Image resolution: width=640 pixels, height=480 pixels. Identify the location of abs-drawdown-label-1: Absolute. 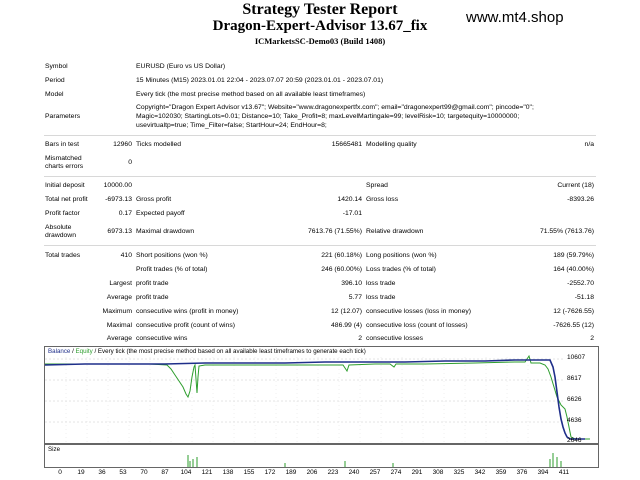
(58, 227).